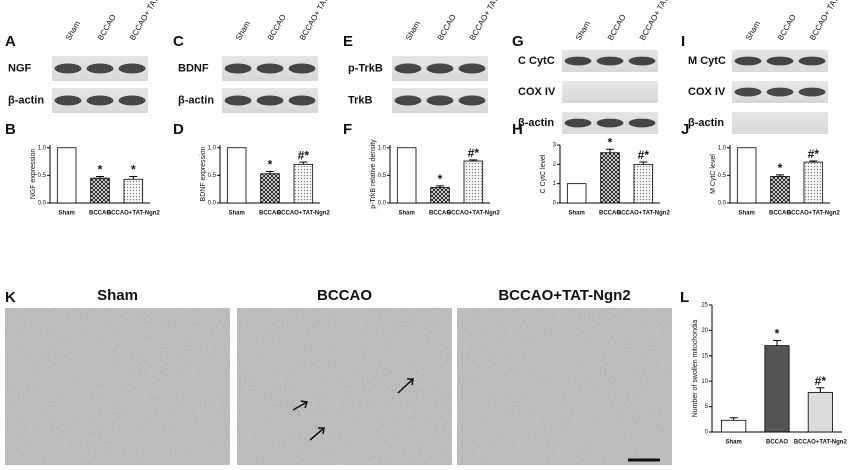 The width and height of the screenshot is (850, 470). What do you see at coordinates (517, 129) in the screenshot?
I see `panel-letter: H` at bounding box center [517, 129].